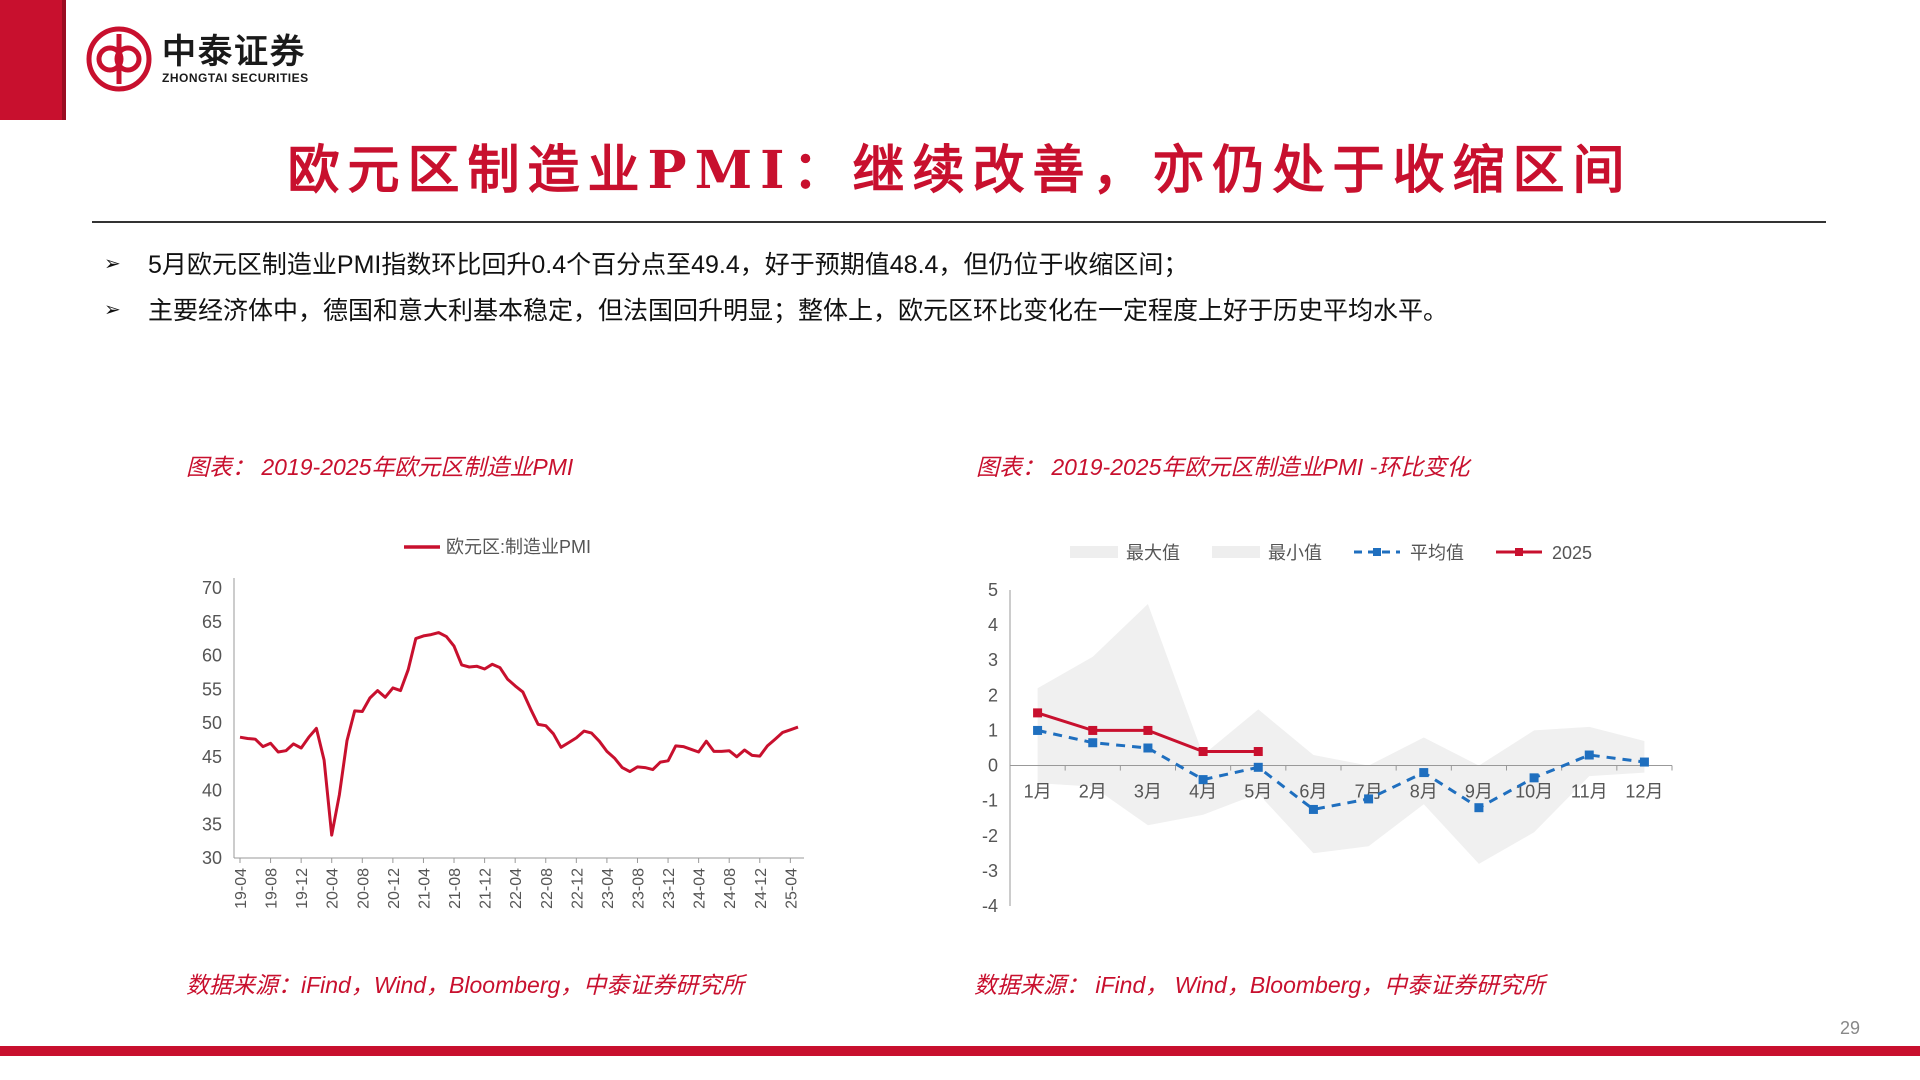 The height and width of the screenshot is (1080, 1920). I want to click on company-logo: 中泰证券 ZHONGTAI SECURITIES, so click(197, 59).